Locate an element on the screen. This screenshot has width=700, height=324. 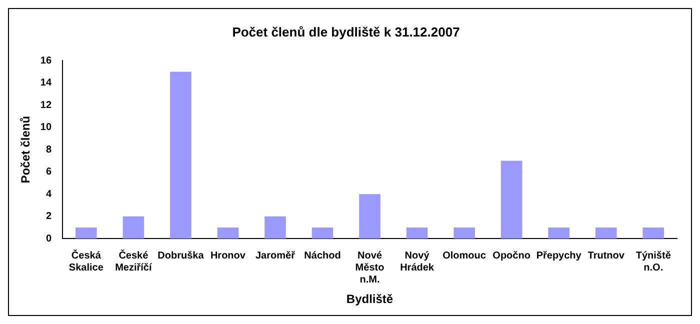
y-axis-title: Počet členů is located at coordinates (25, 150).